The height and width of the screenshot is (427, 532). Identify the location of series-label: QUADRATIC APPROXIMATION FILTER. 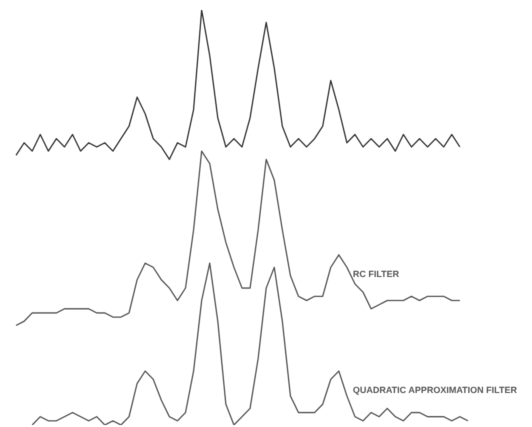
(435, 390).